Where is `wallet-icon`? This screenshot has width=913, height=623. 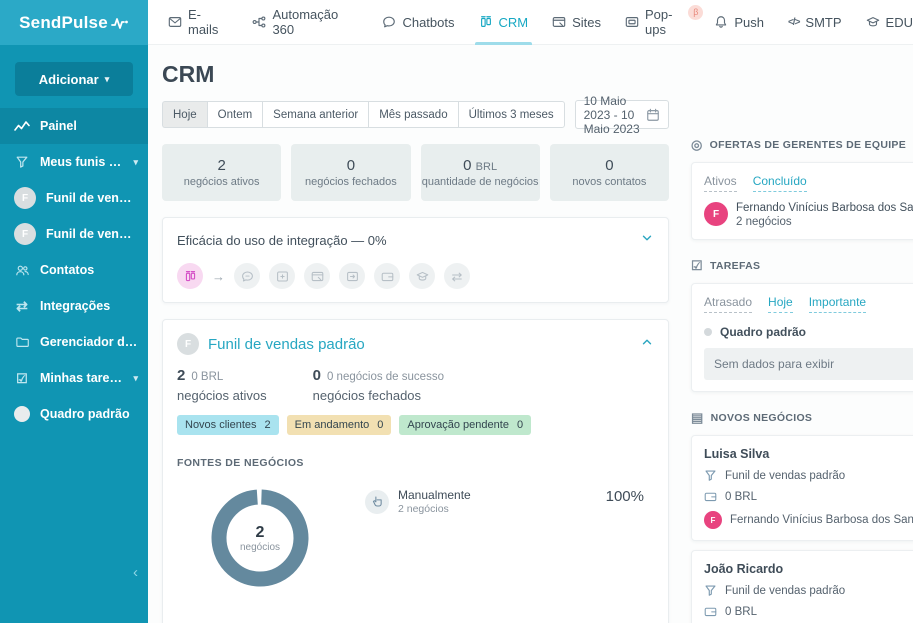
wallet-icon is located at coordinates (710, 496).